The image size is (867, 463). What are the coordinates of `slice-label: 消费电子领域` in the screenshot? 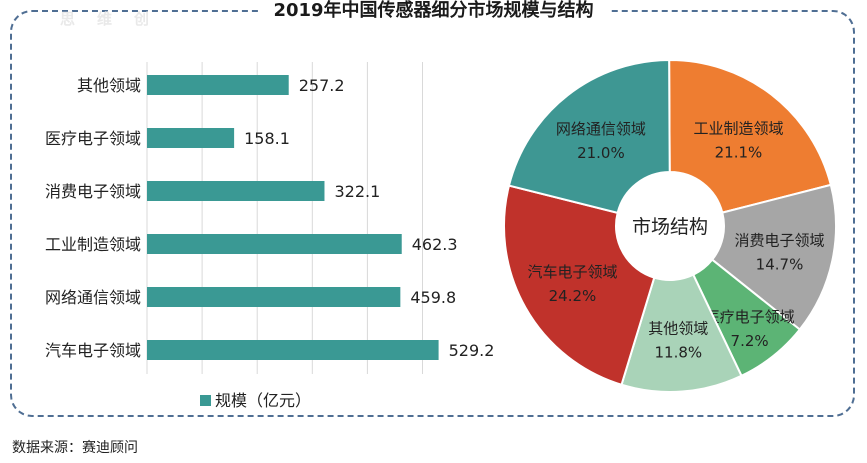 It's located at (779, 241).